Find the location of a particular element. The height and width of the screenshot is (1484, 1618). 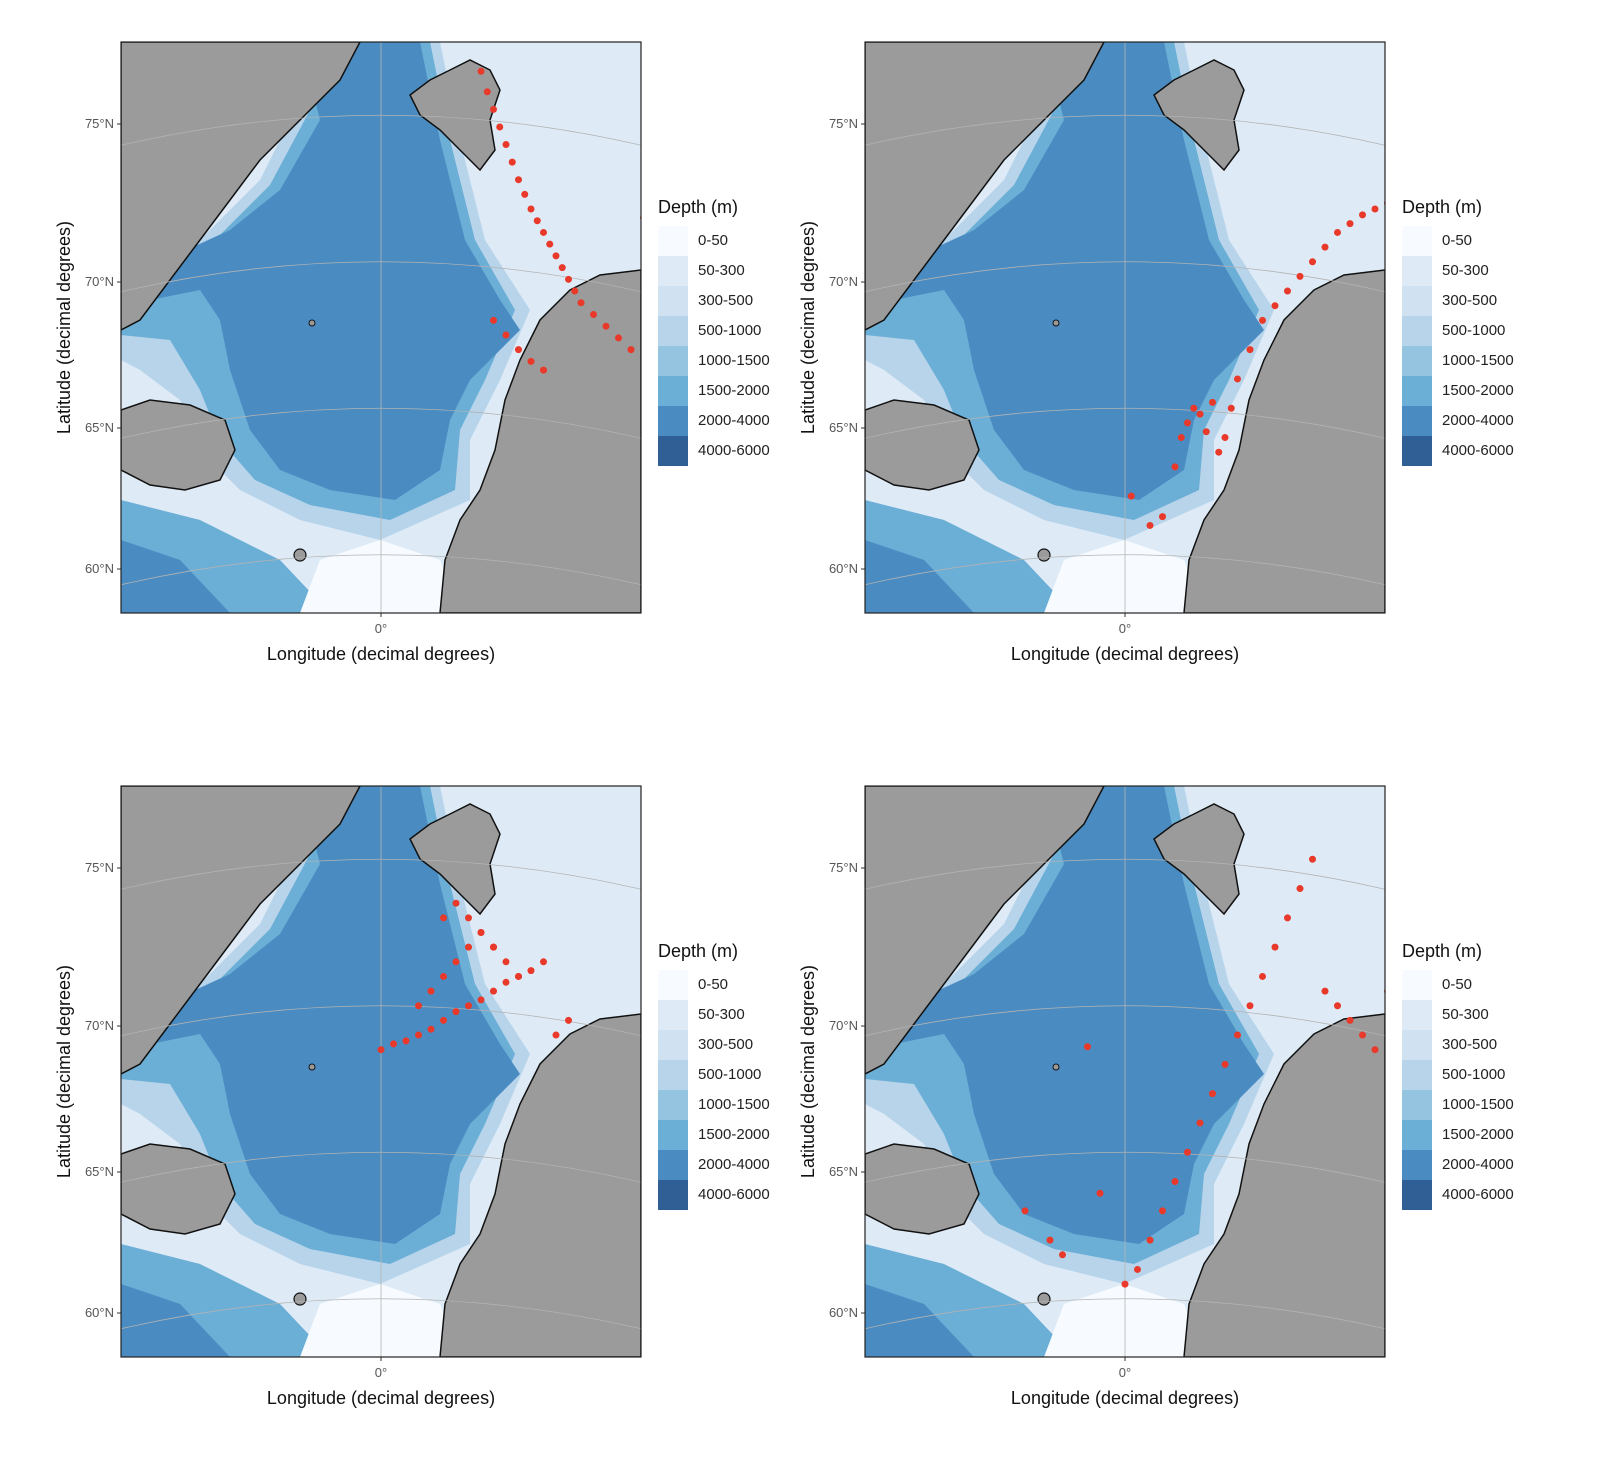

shallow-area is located at coordinates (1124, 576).